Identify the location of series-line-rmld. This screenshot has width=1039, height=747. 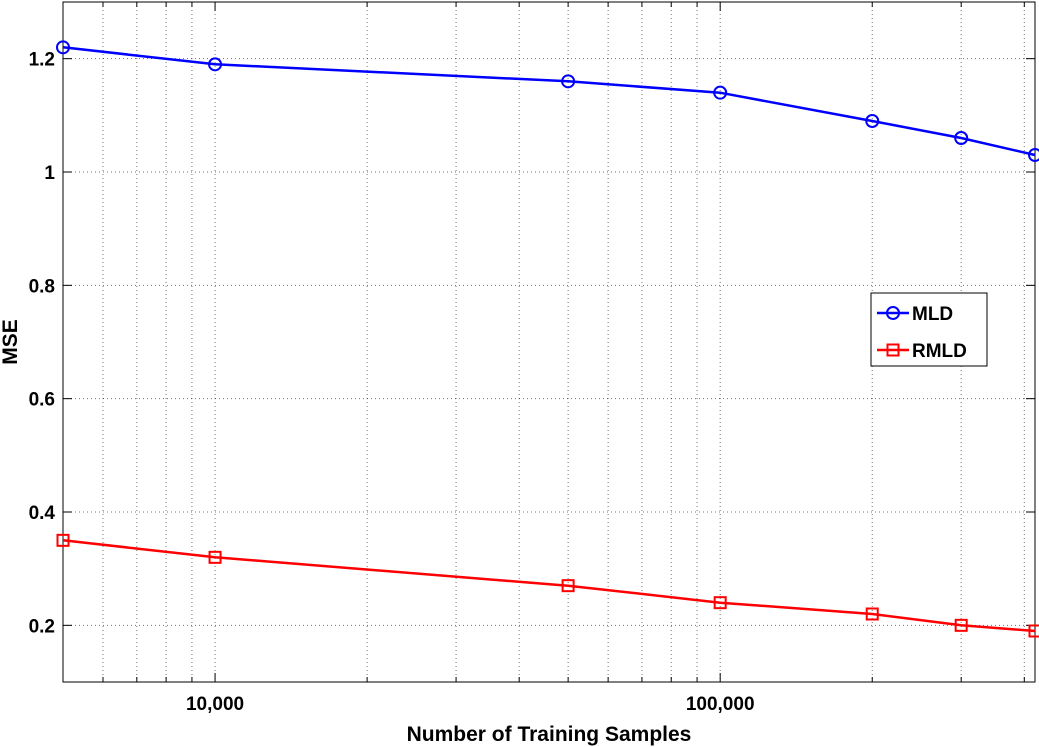
(549, 586).